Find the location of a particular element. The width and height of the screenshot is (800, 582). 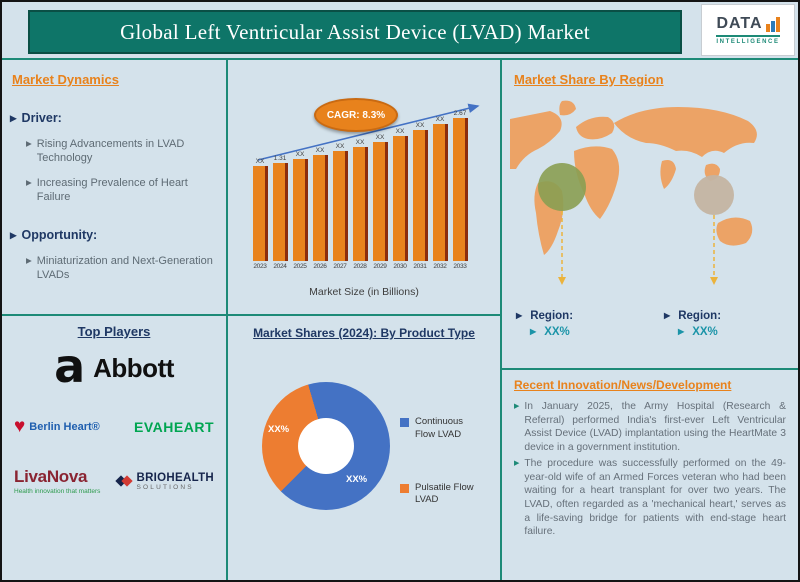

brand-logo: DATA INTELLIGENCE is located at coordinates (748, 30).